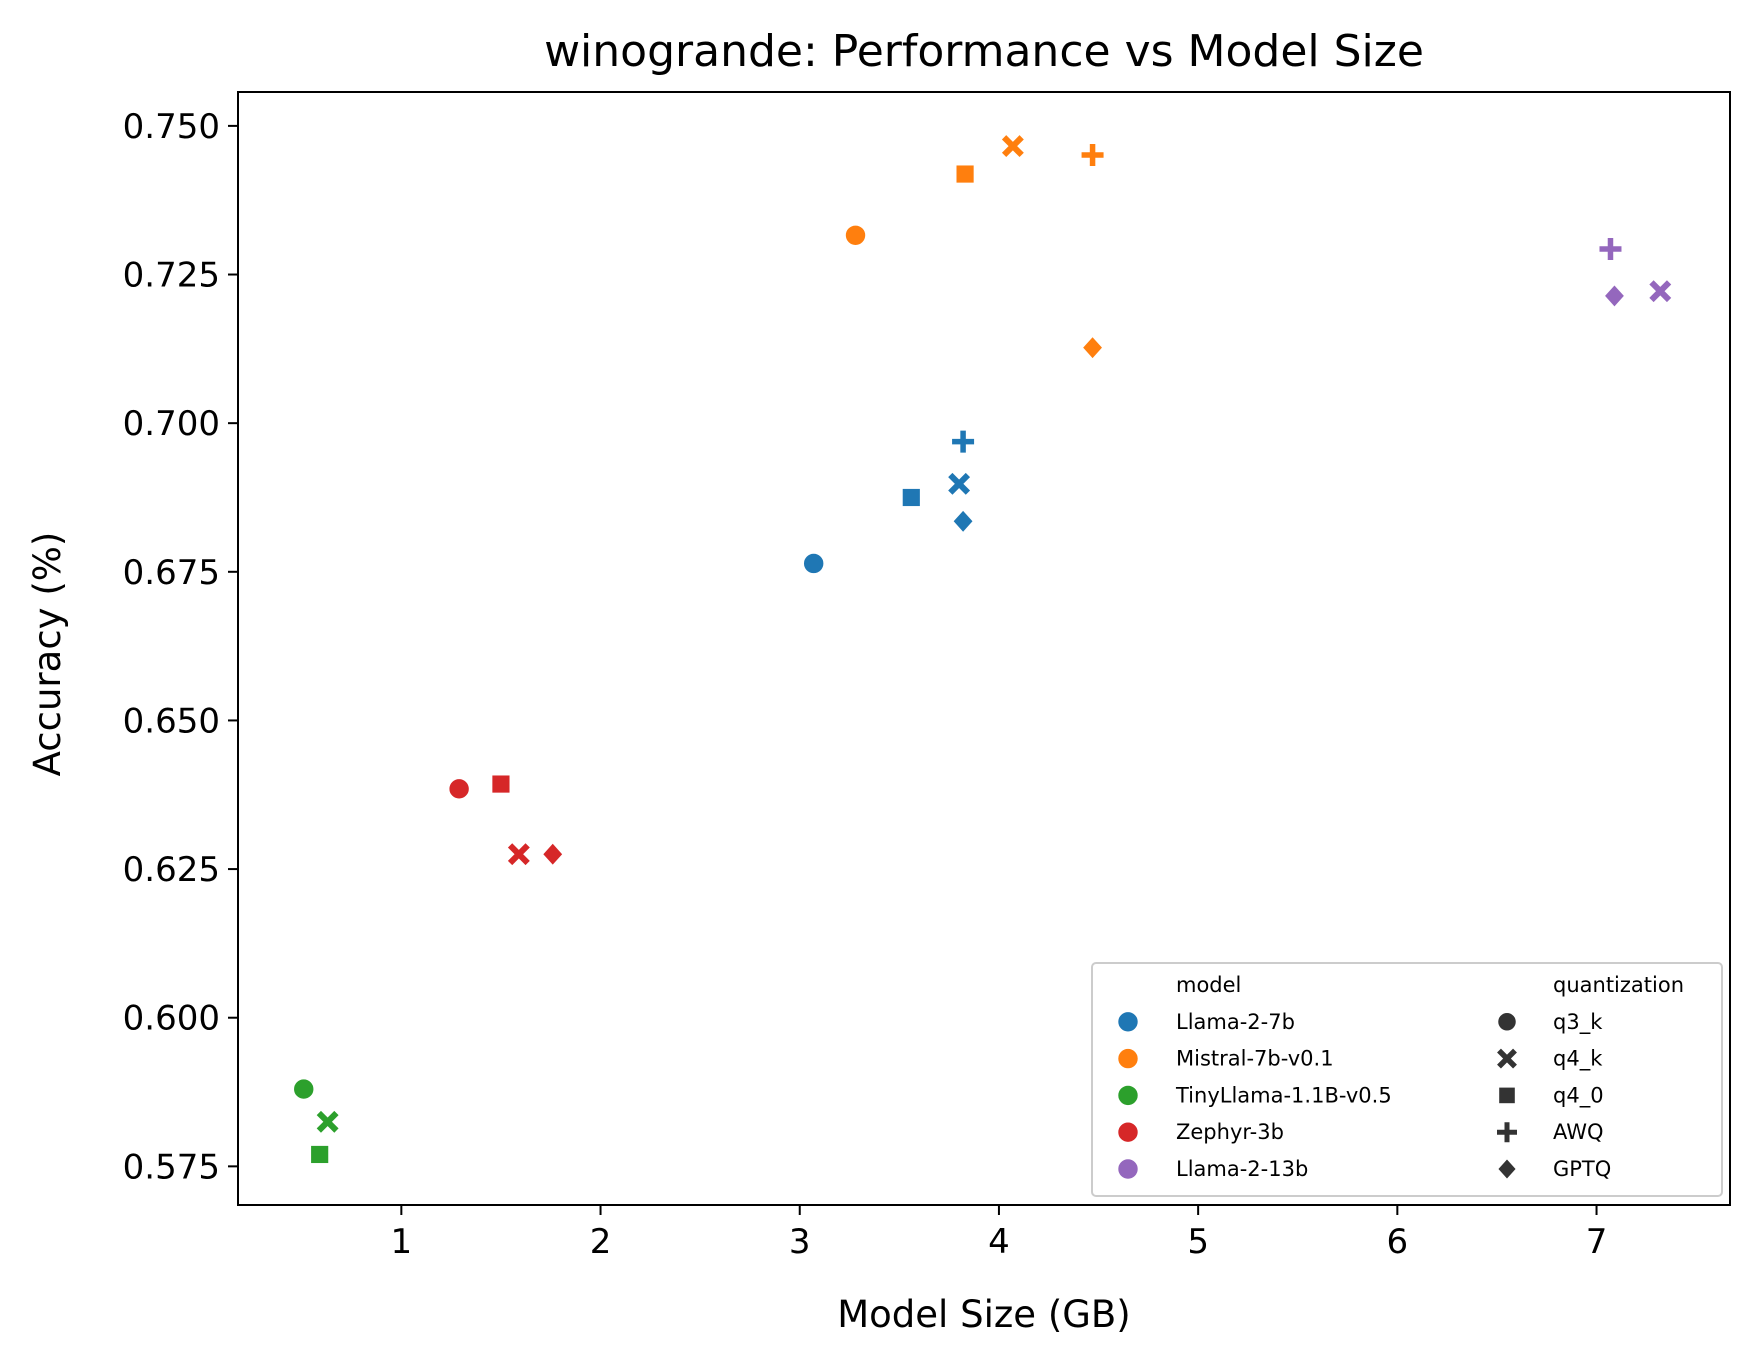 This screenshot has width=1755, height=1361. Describe the element at coordinates (171, 573) in the screenshot. I see `y-tick-label: 0.675` at that location.